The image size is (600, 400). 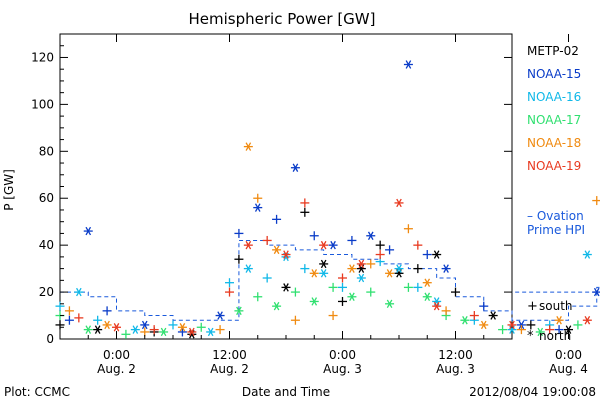 What do you see at coordinates (282, 19) in the screenshot?
I see `chart-title: Hemispheric Power [GW]` at bounding box center [282, 19].